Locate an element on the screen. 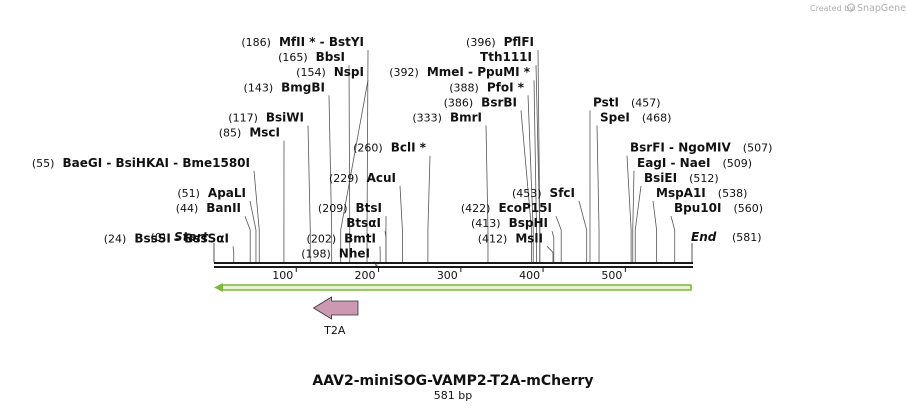  feature-arrow-icon is located at coordinates (335, 308).